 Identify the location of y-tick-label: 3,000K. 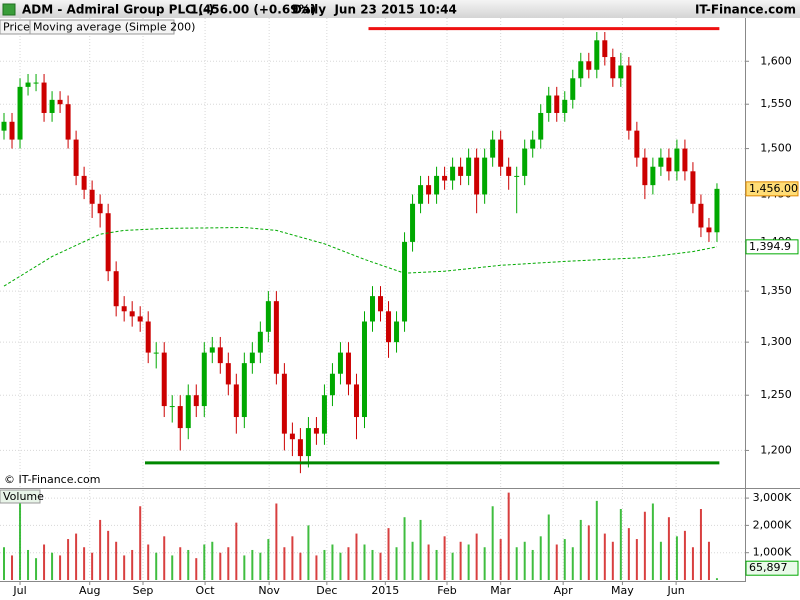
(772, 497).